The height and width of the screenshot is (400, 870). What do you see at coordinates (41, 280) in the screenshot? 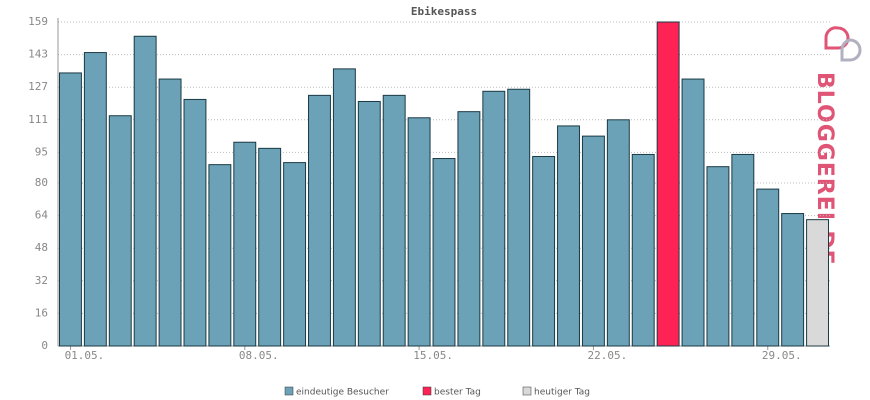
I see `y-tick-label: 32` at bounding box center [41, 280].